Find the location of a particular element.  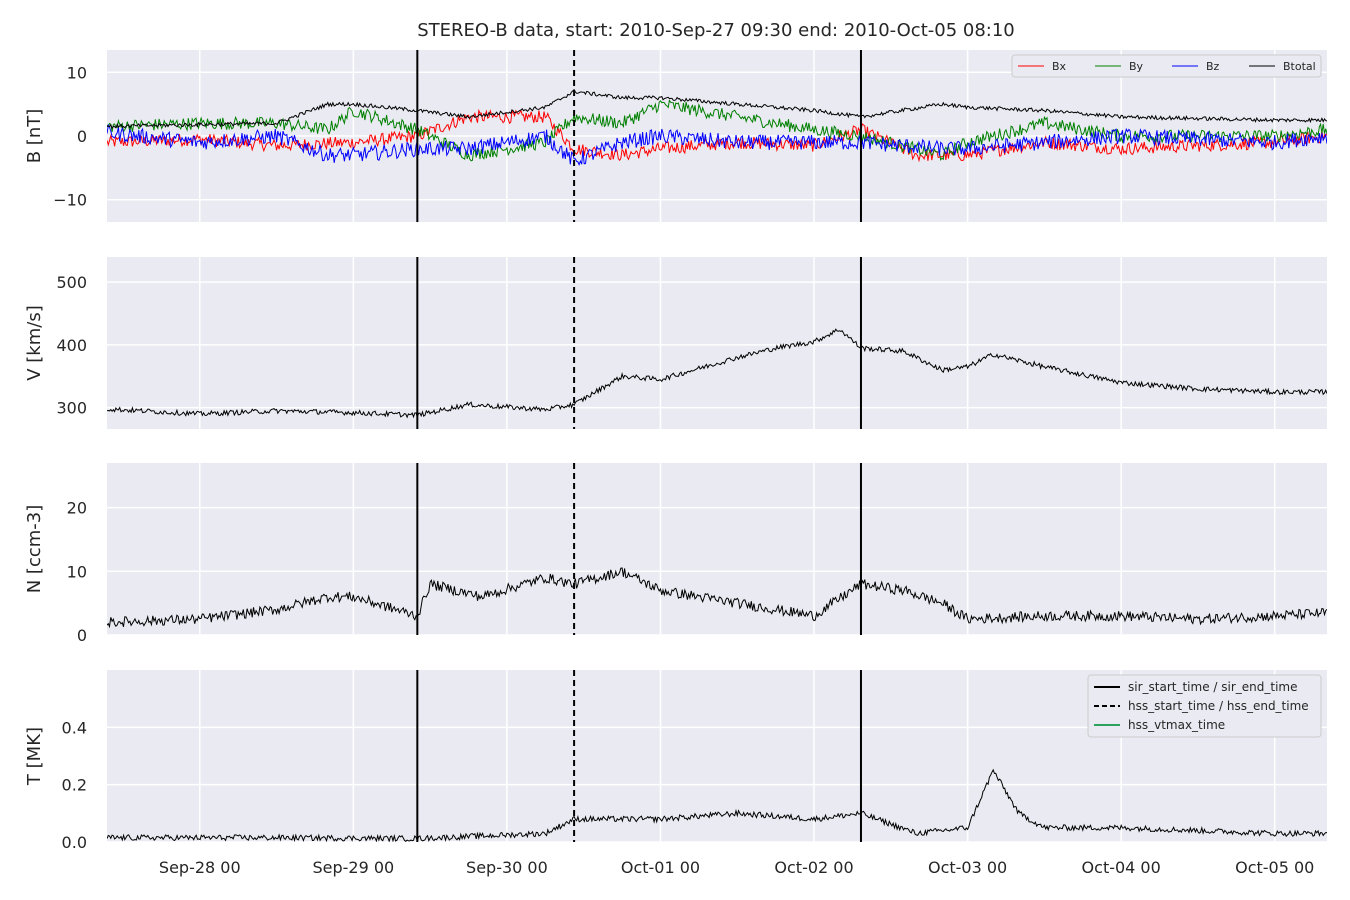

legend-b-label: Btotal is located at coordinates (1299, 66).